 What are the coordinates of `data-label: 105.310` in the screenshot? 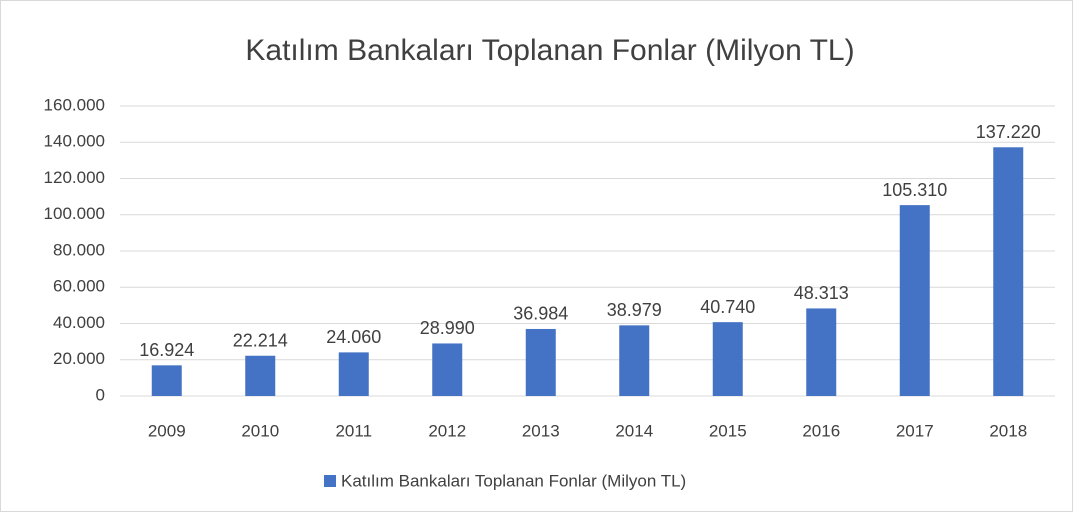 It's located at (914, 190).